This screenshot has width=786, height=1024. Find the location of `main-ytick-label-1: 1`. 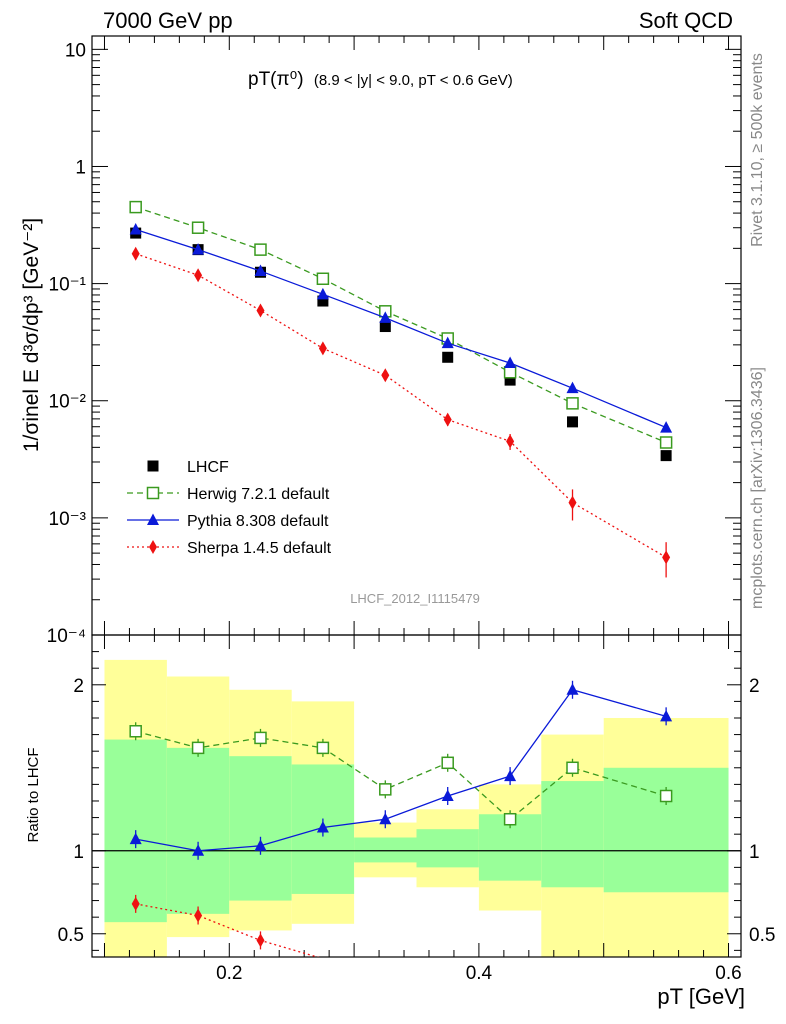

main-ytick-label-1: 1 is located at coordinates (80, 167).